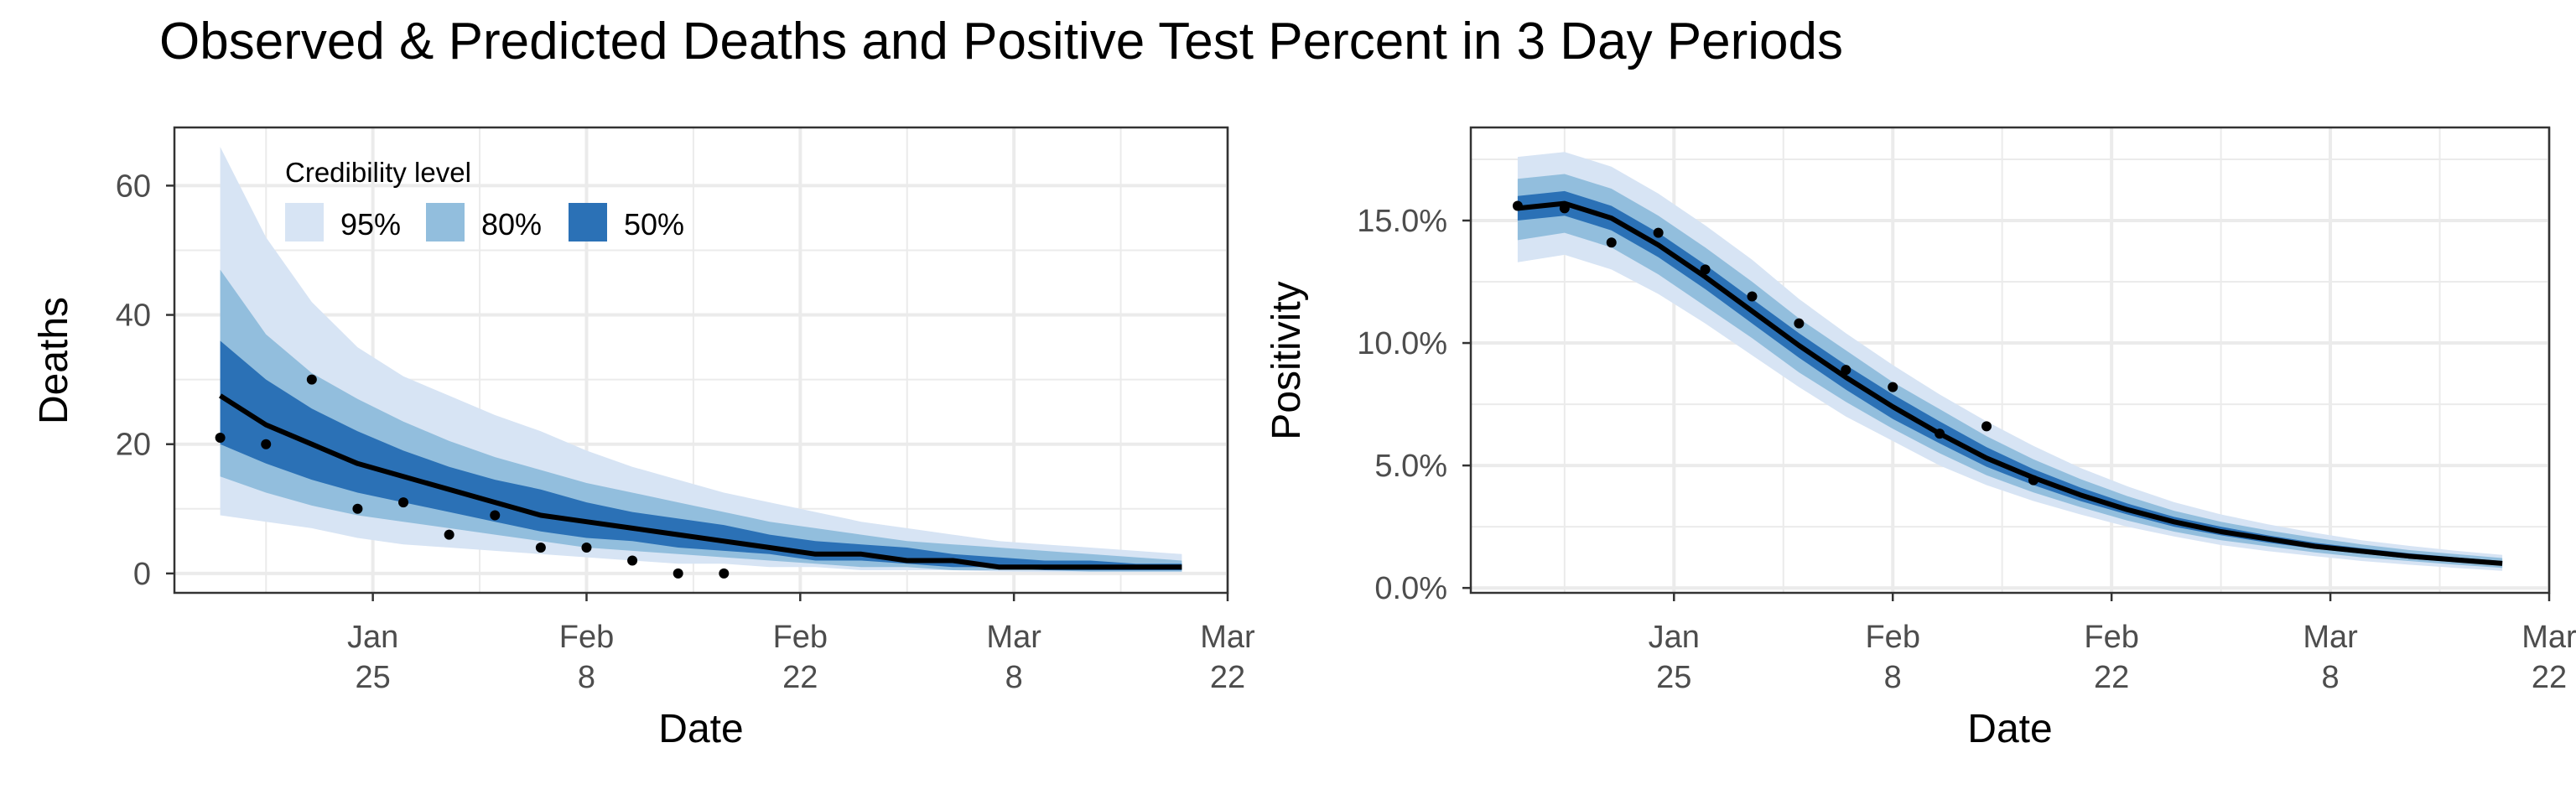  Describe the element at coordinates (700, 481) in the screenshot. I see `median-line` at that location.